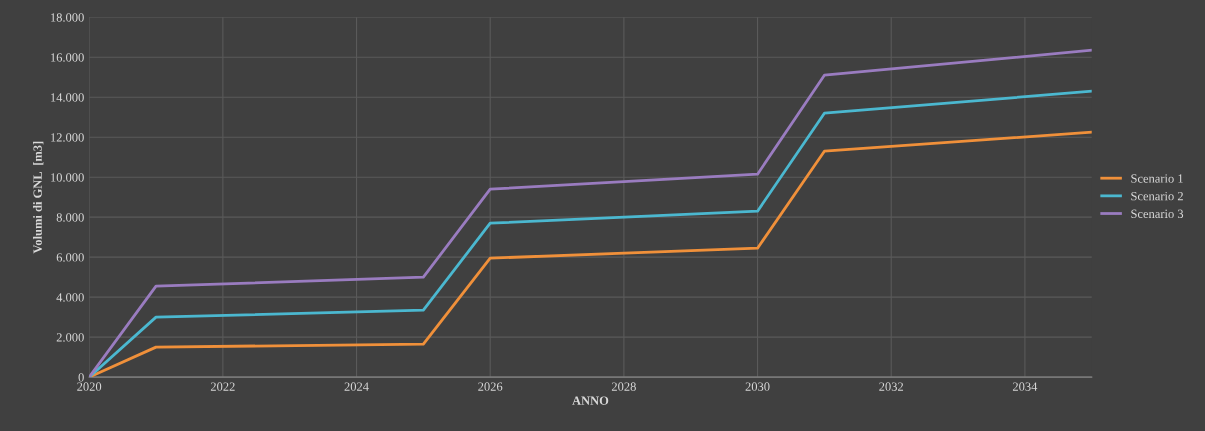 This screenshot has width=1205, height=431. I want to click on y-tick-label: 2.000, so click(70, 337).